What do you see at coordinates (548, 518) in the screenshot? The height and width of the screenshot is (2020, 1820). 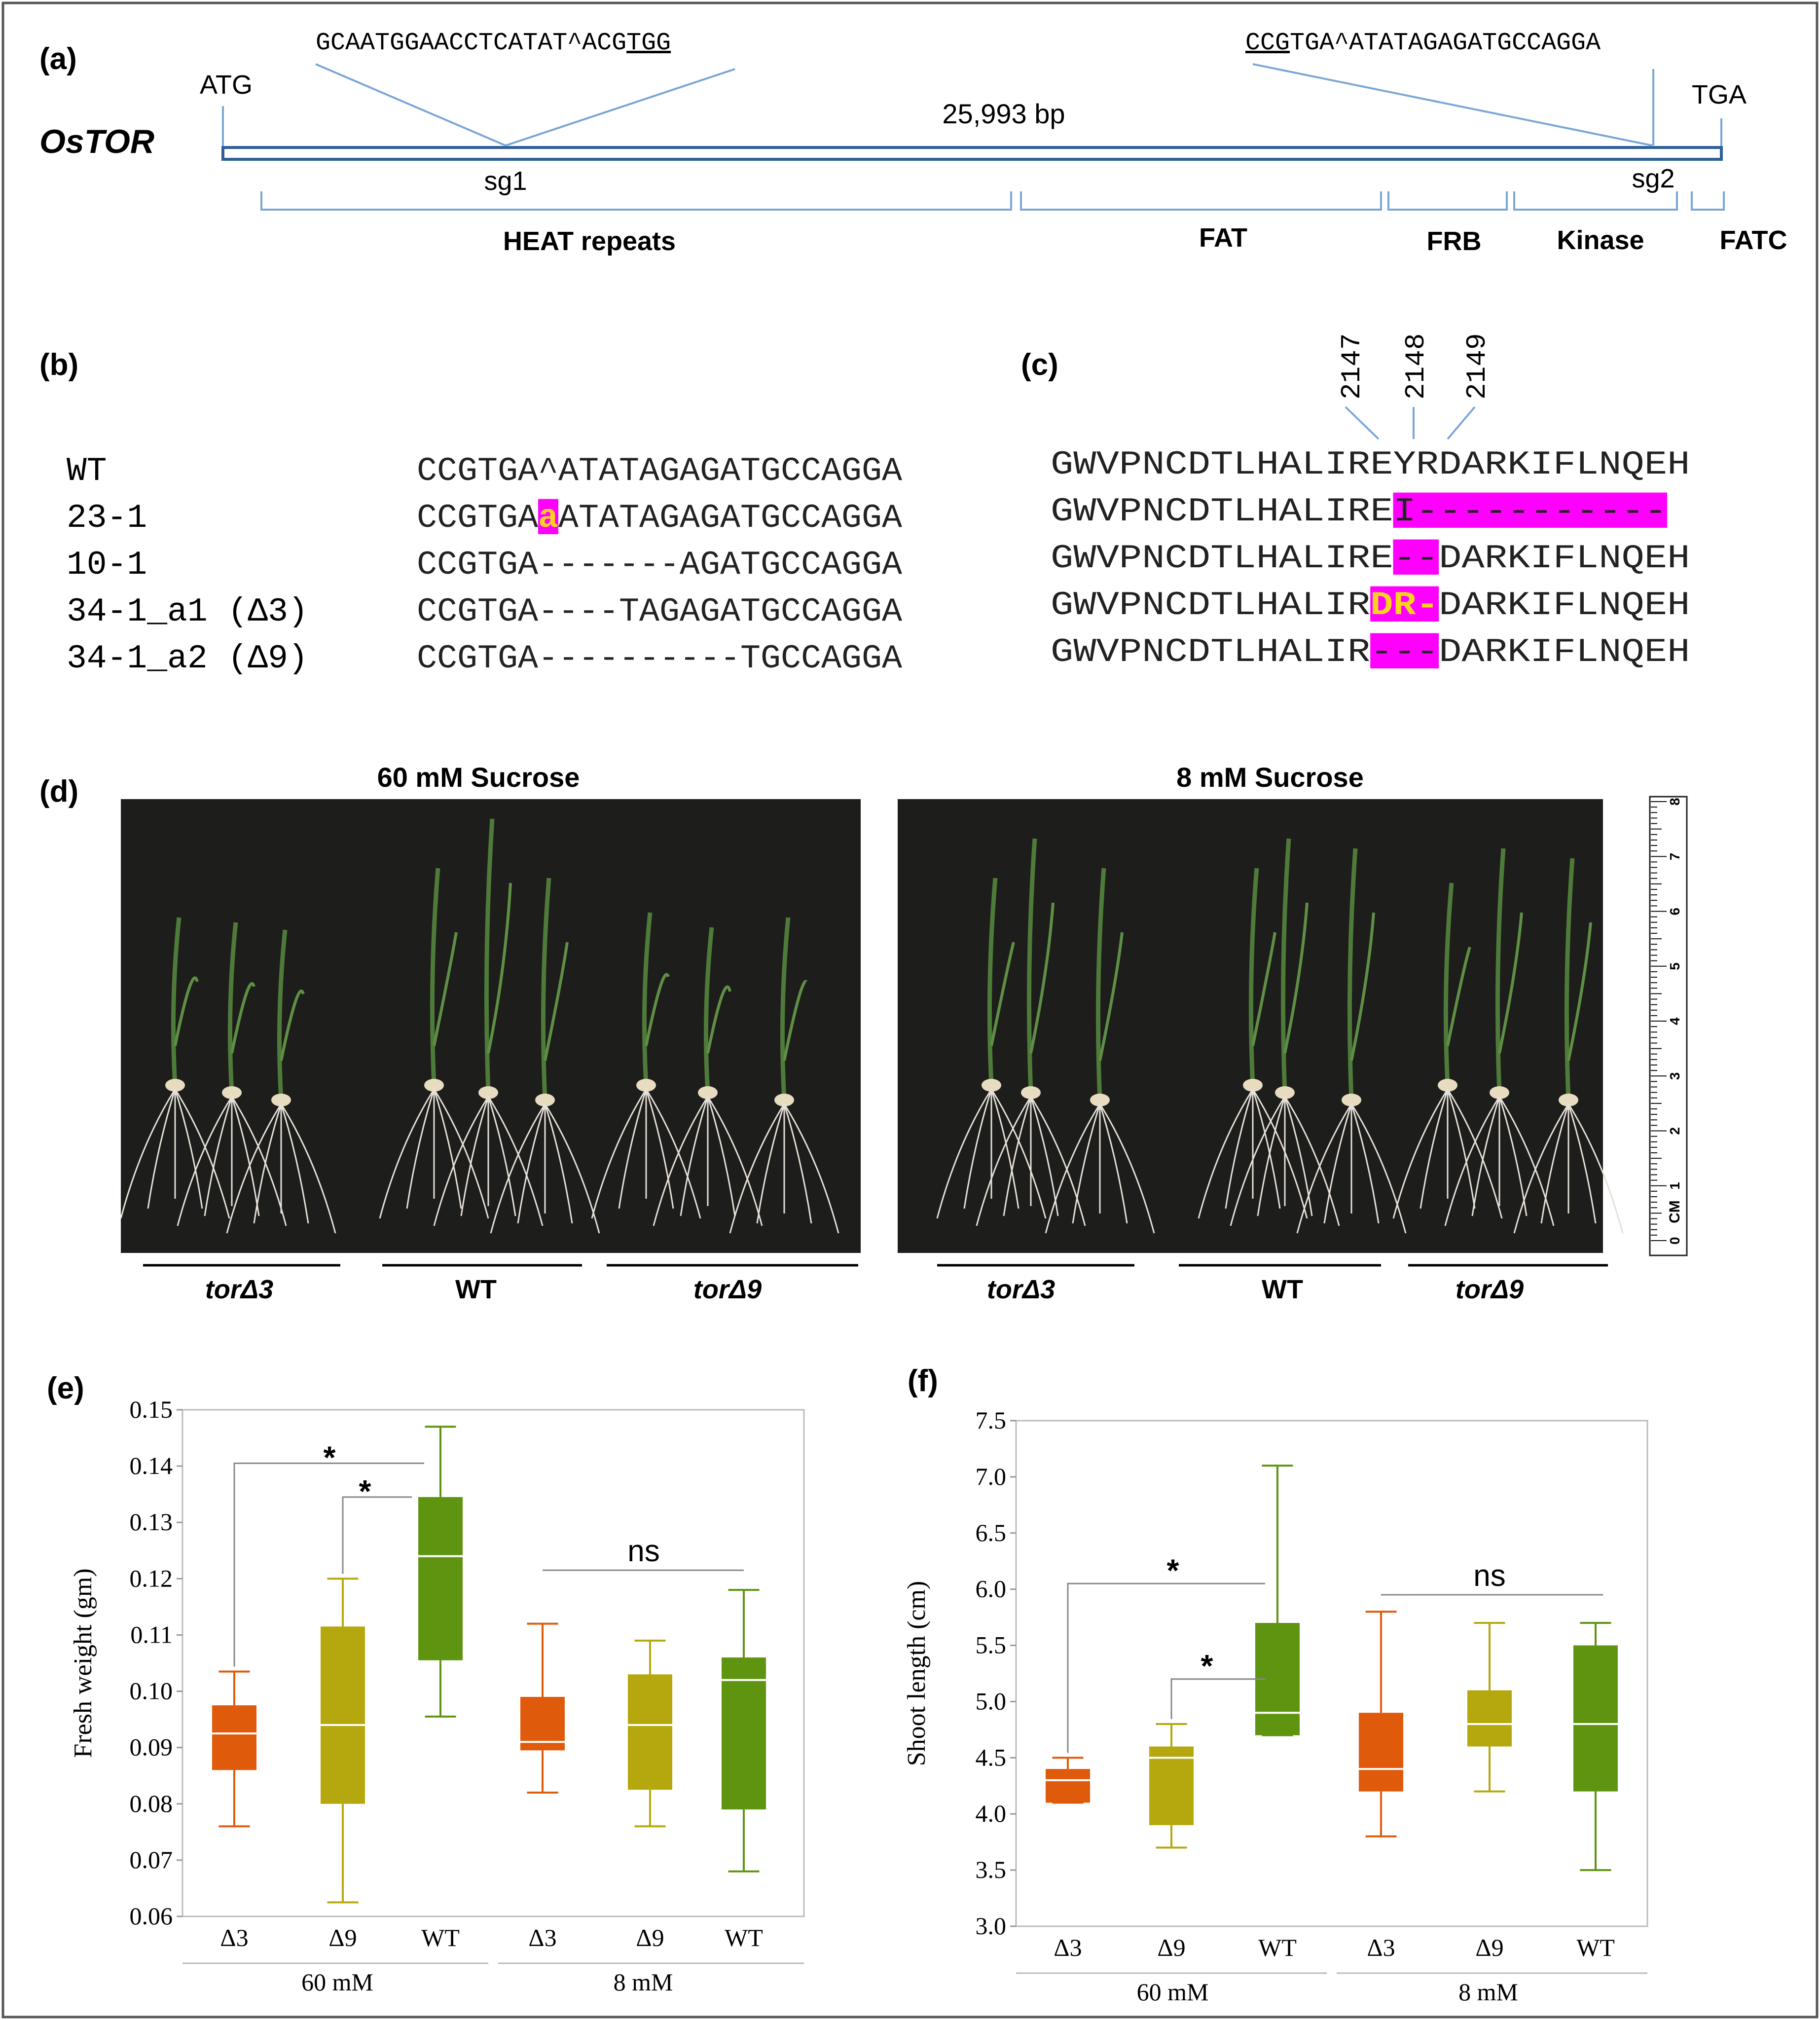 I see `dna-mutation-text: a` at bounding box center [548, 518].